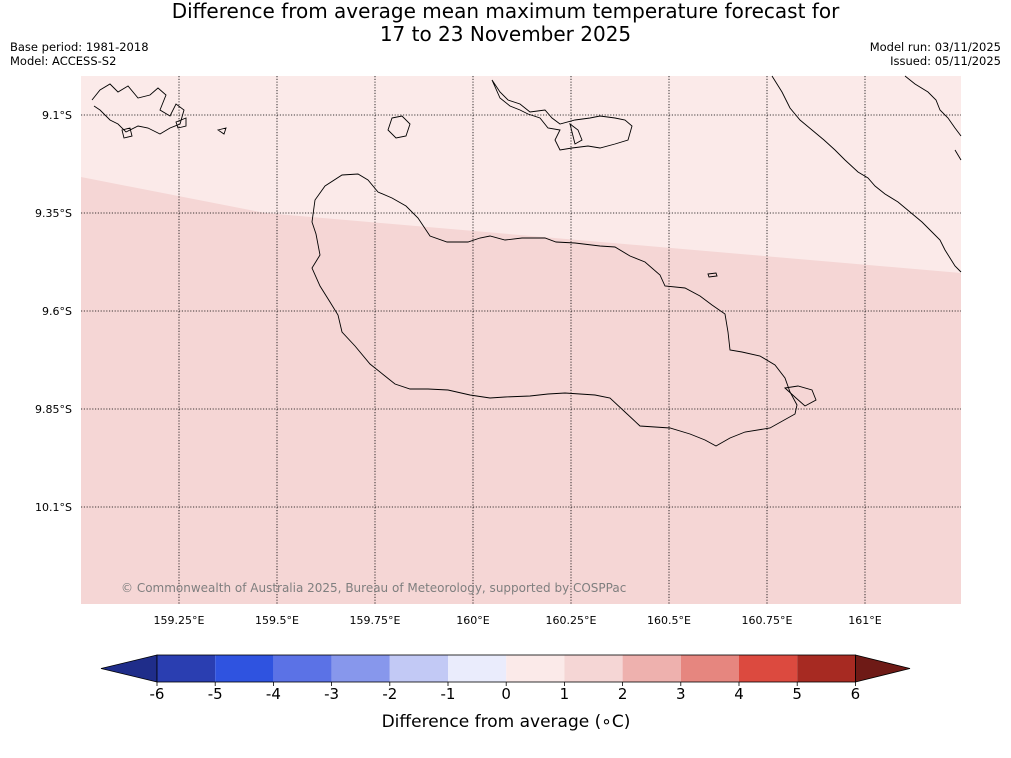 The image size is (1011, 758). Describe the element at coordinates (399, 127) in the screenshot. I see `savo-island` at that location.